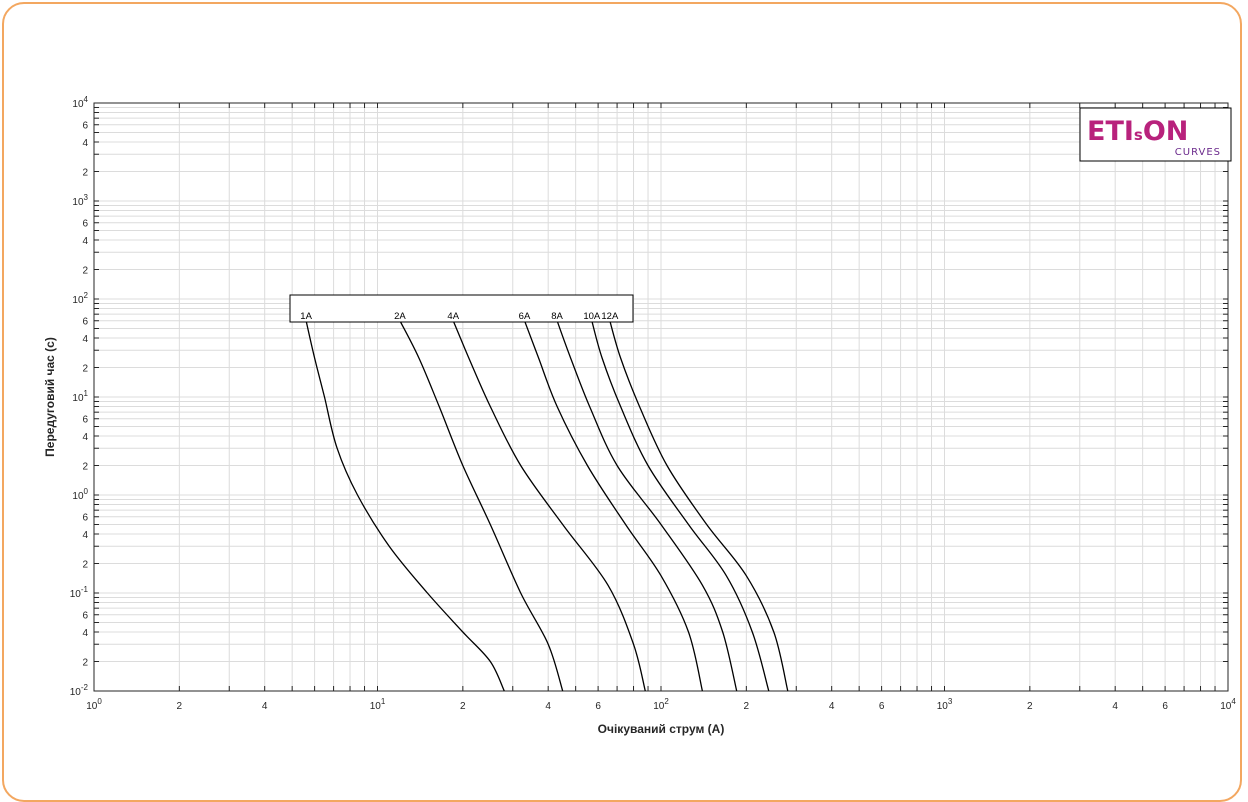 The width and height of the screenshot is (1248, 802). I want to click on x-tick-label: 10⁰, so click(94, 704).